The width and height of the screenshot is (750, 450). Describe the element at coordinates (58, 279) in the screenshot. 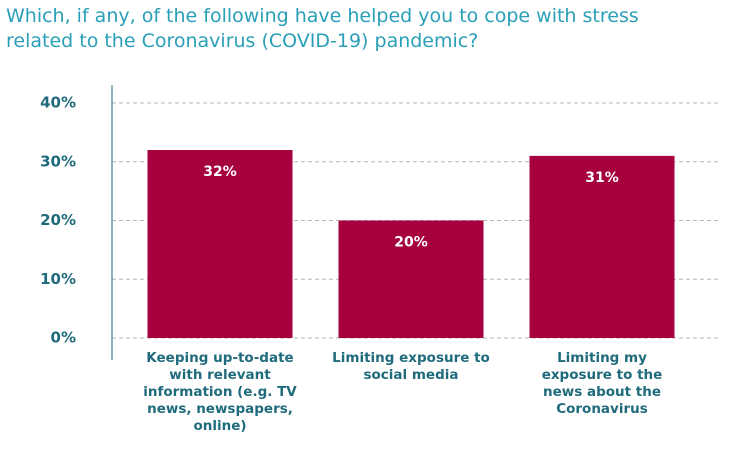

I see `y-tick-label: 10%` at that location.